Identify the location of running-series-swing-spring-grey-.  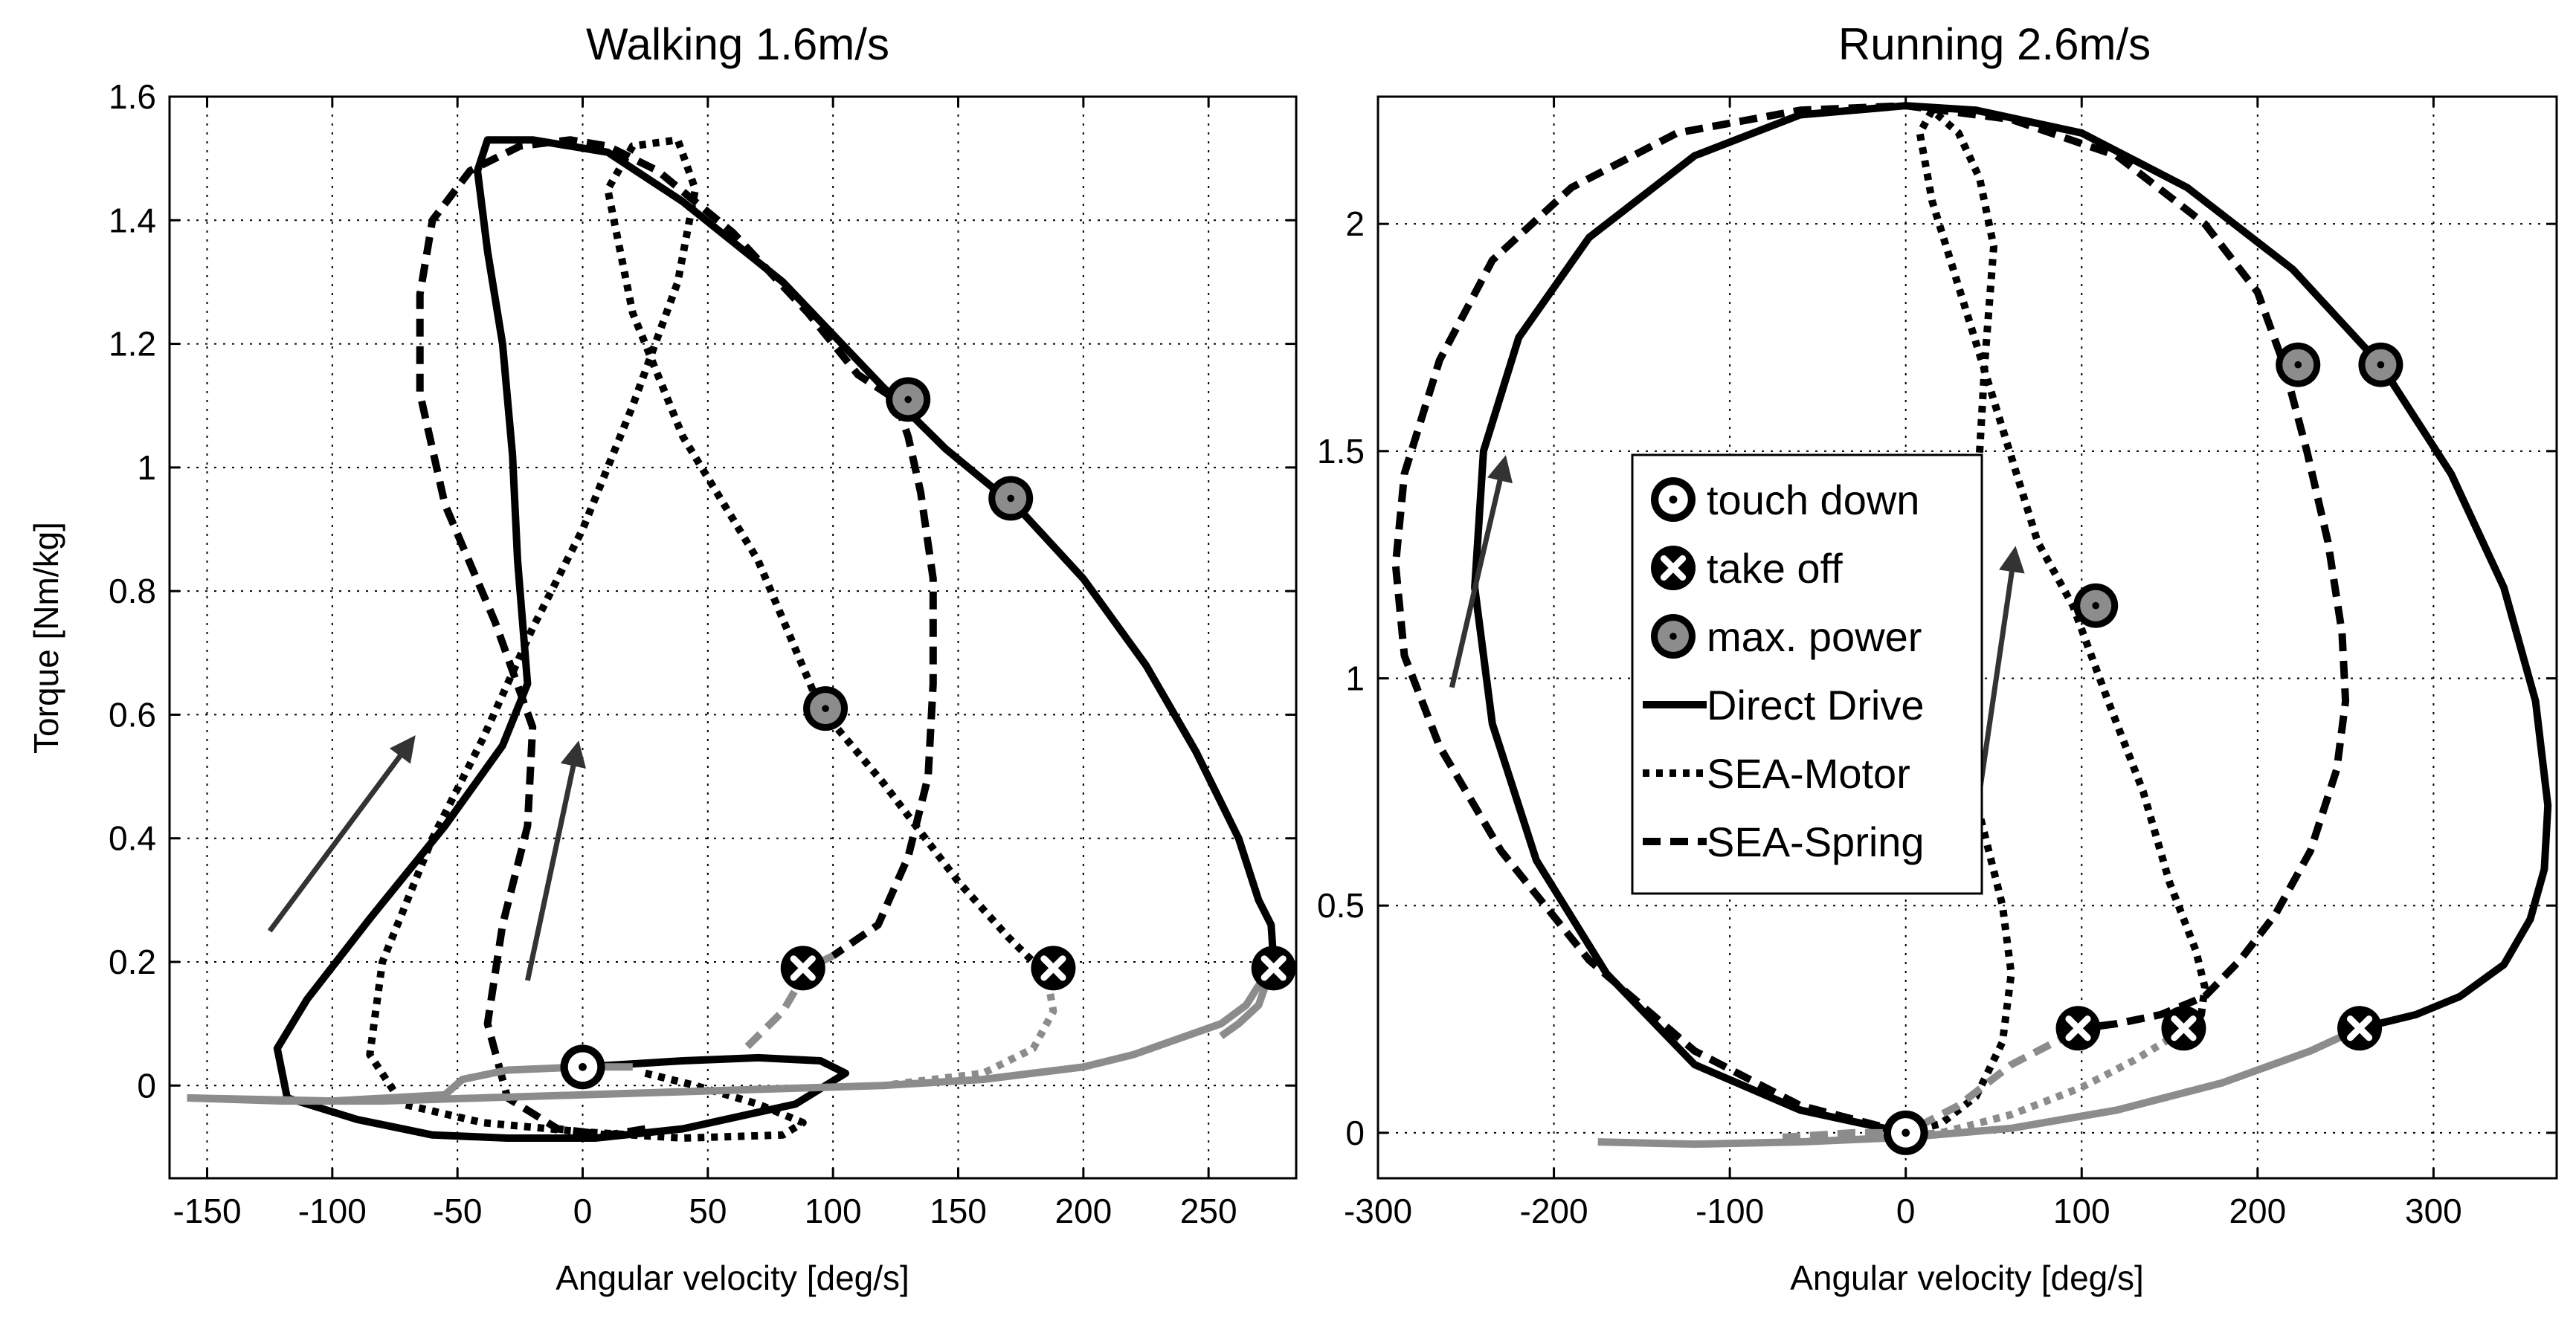
(1933, 1082).